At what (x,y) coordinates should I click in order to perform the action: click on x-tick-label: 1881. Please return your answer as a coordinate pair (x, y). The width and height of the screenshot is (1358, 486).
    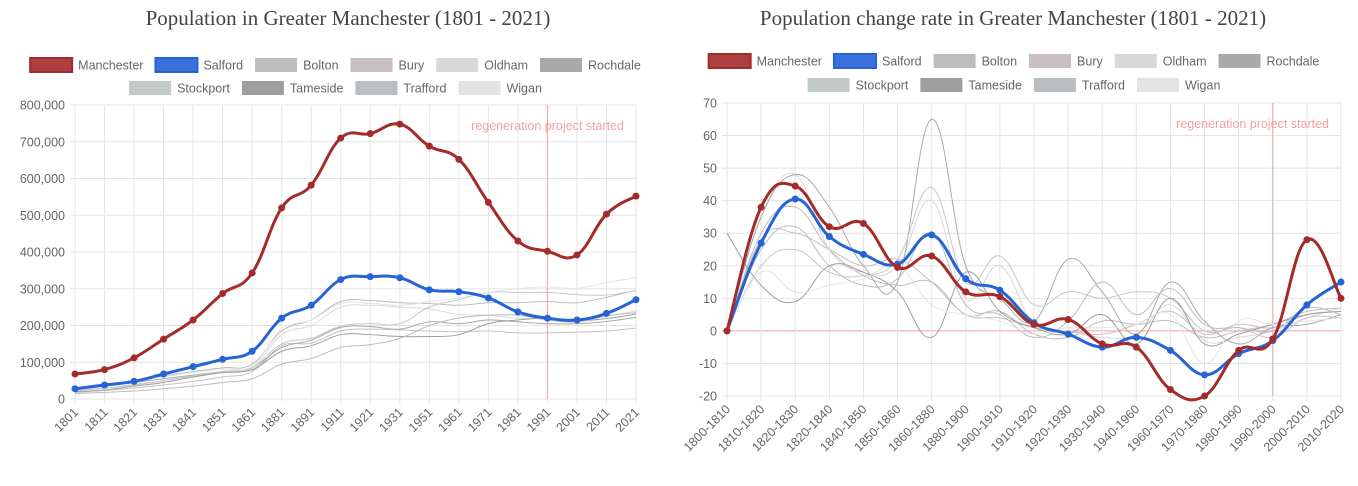
    Looking at the image, I should click on (273, 420).